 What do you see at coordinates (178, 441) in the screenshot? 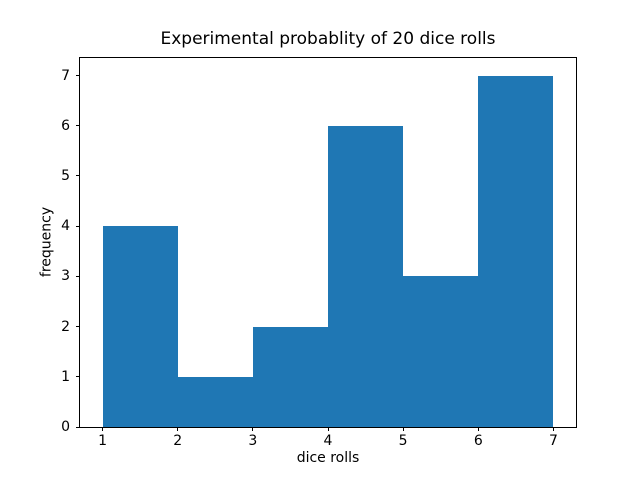
I see `x-axis-tick-label: 2` at bounding box center [178, 441].